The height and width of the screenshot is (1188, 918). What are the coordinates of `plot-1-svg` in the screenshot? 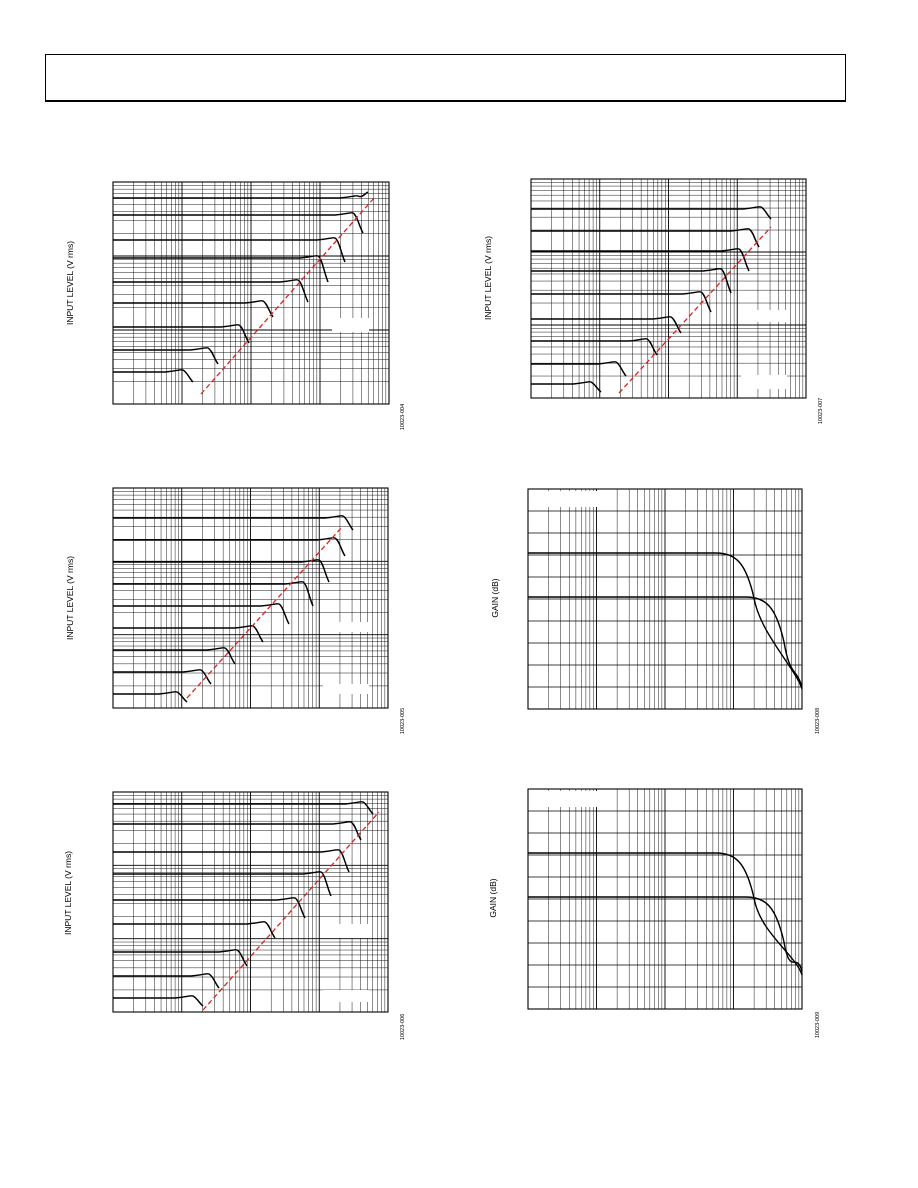 It's located at (251, 293).